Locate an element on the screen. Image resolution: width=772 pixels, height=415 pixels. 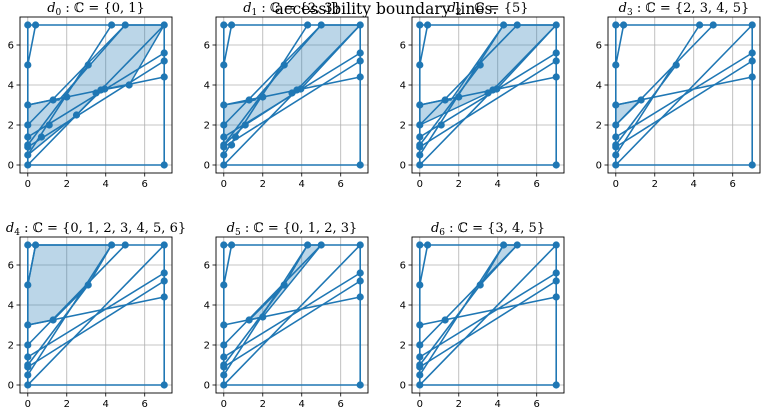
panel-d5: 0 2 4 6 0 2 4 6 d5 : ℂ = {0, 1, 2, 3} is located at coordinates (286, 315).